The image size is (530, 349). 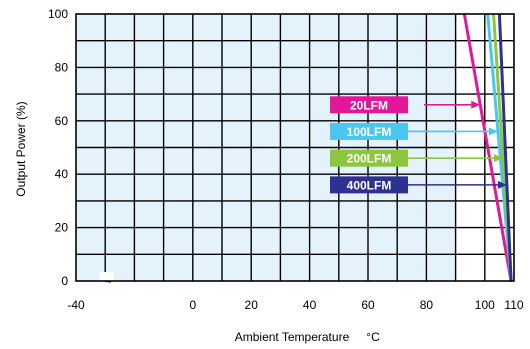 I want to click on legend-label: 200LFM, so click(x=369, y=159).